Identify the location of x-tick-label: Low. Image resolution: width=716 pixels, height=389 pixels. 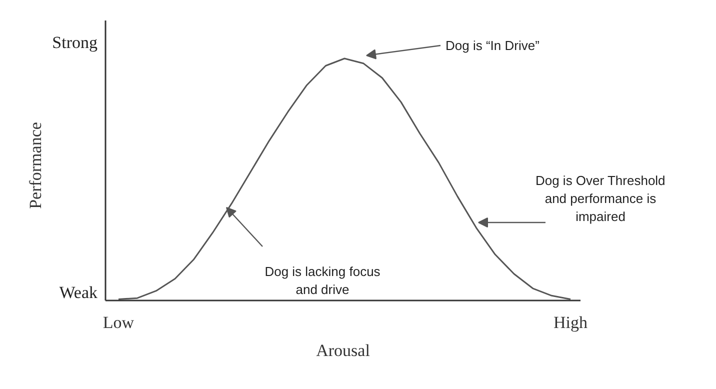
(118, 322).